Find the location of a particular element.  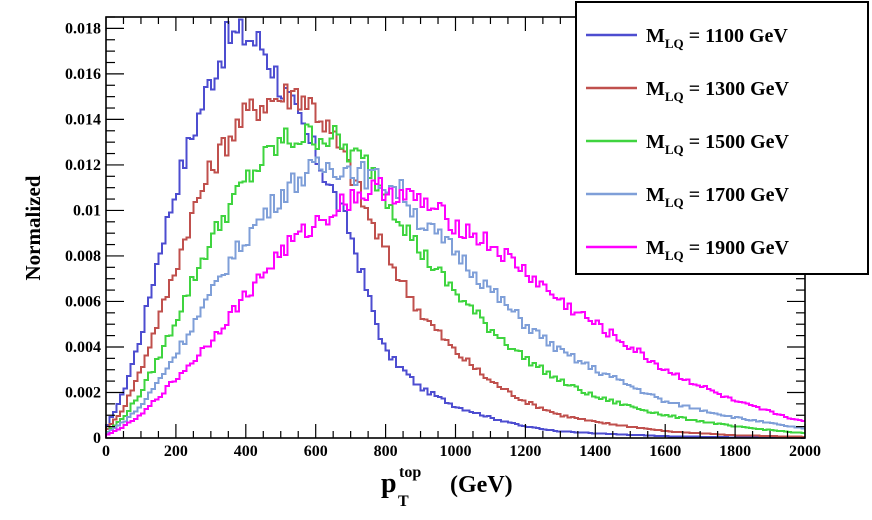

legend-label-value: = 1700 GeV is located at coordinates (737, 195).